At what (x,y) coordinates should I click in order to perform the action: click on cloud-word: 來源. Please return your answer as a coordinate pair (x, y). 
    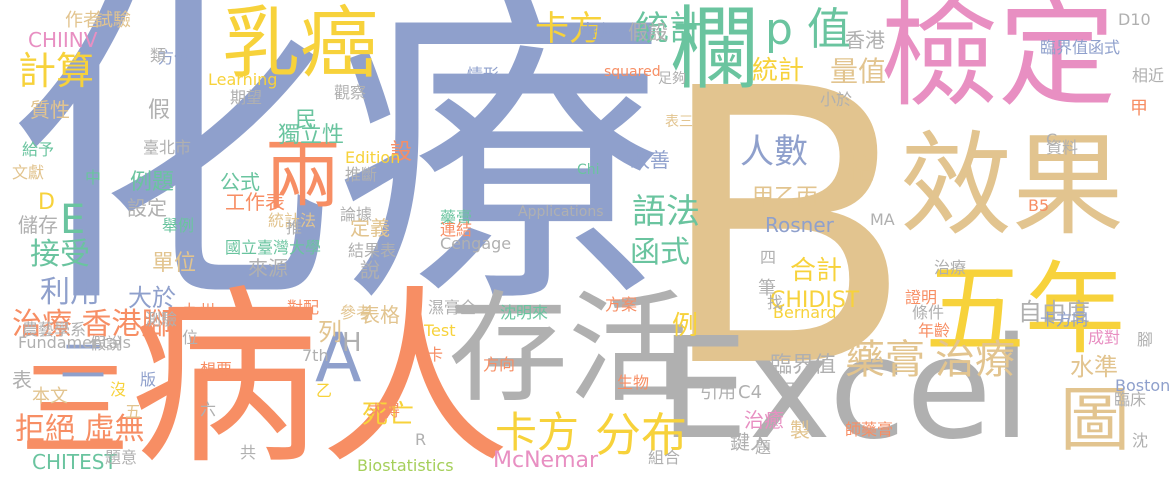
    Looking at the image, I should click on (268, 268).